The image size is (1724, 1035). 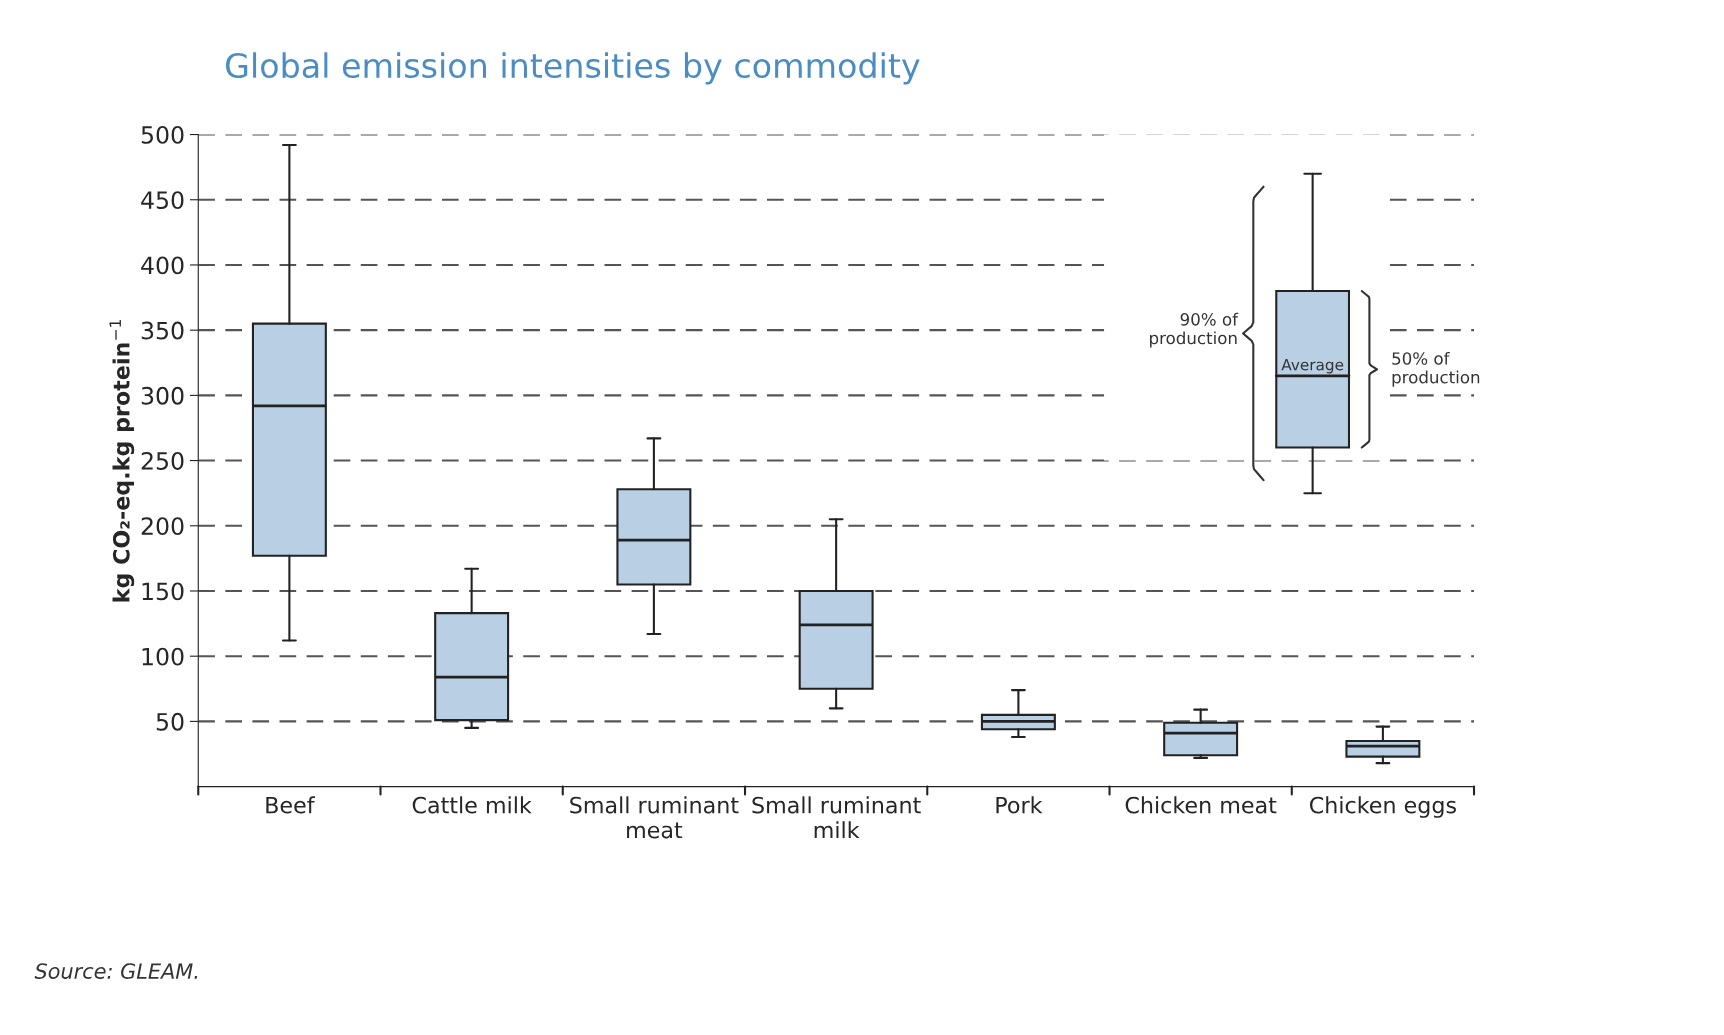 What do you see at coordinates (116, 971) in the screenshot?
I see `source-note: Source: GLEAM.` at bounding box center [116, 971].